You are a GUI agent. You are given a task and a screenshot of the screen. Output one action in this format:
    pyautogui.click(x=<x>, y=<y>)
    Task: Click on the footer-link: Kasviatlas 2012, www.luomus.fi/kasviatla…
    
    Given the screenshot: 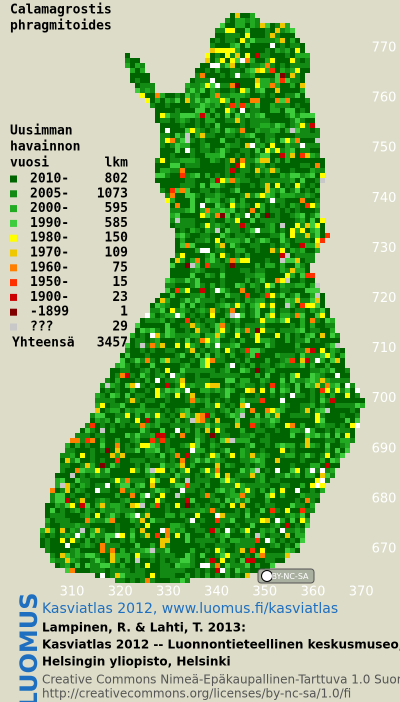 What is the action you would take?
    pyautogui.click(x=190, y=609)
    